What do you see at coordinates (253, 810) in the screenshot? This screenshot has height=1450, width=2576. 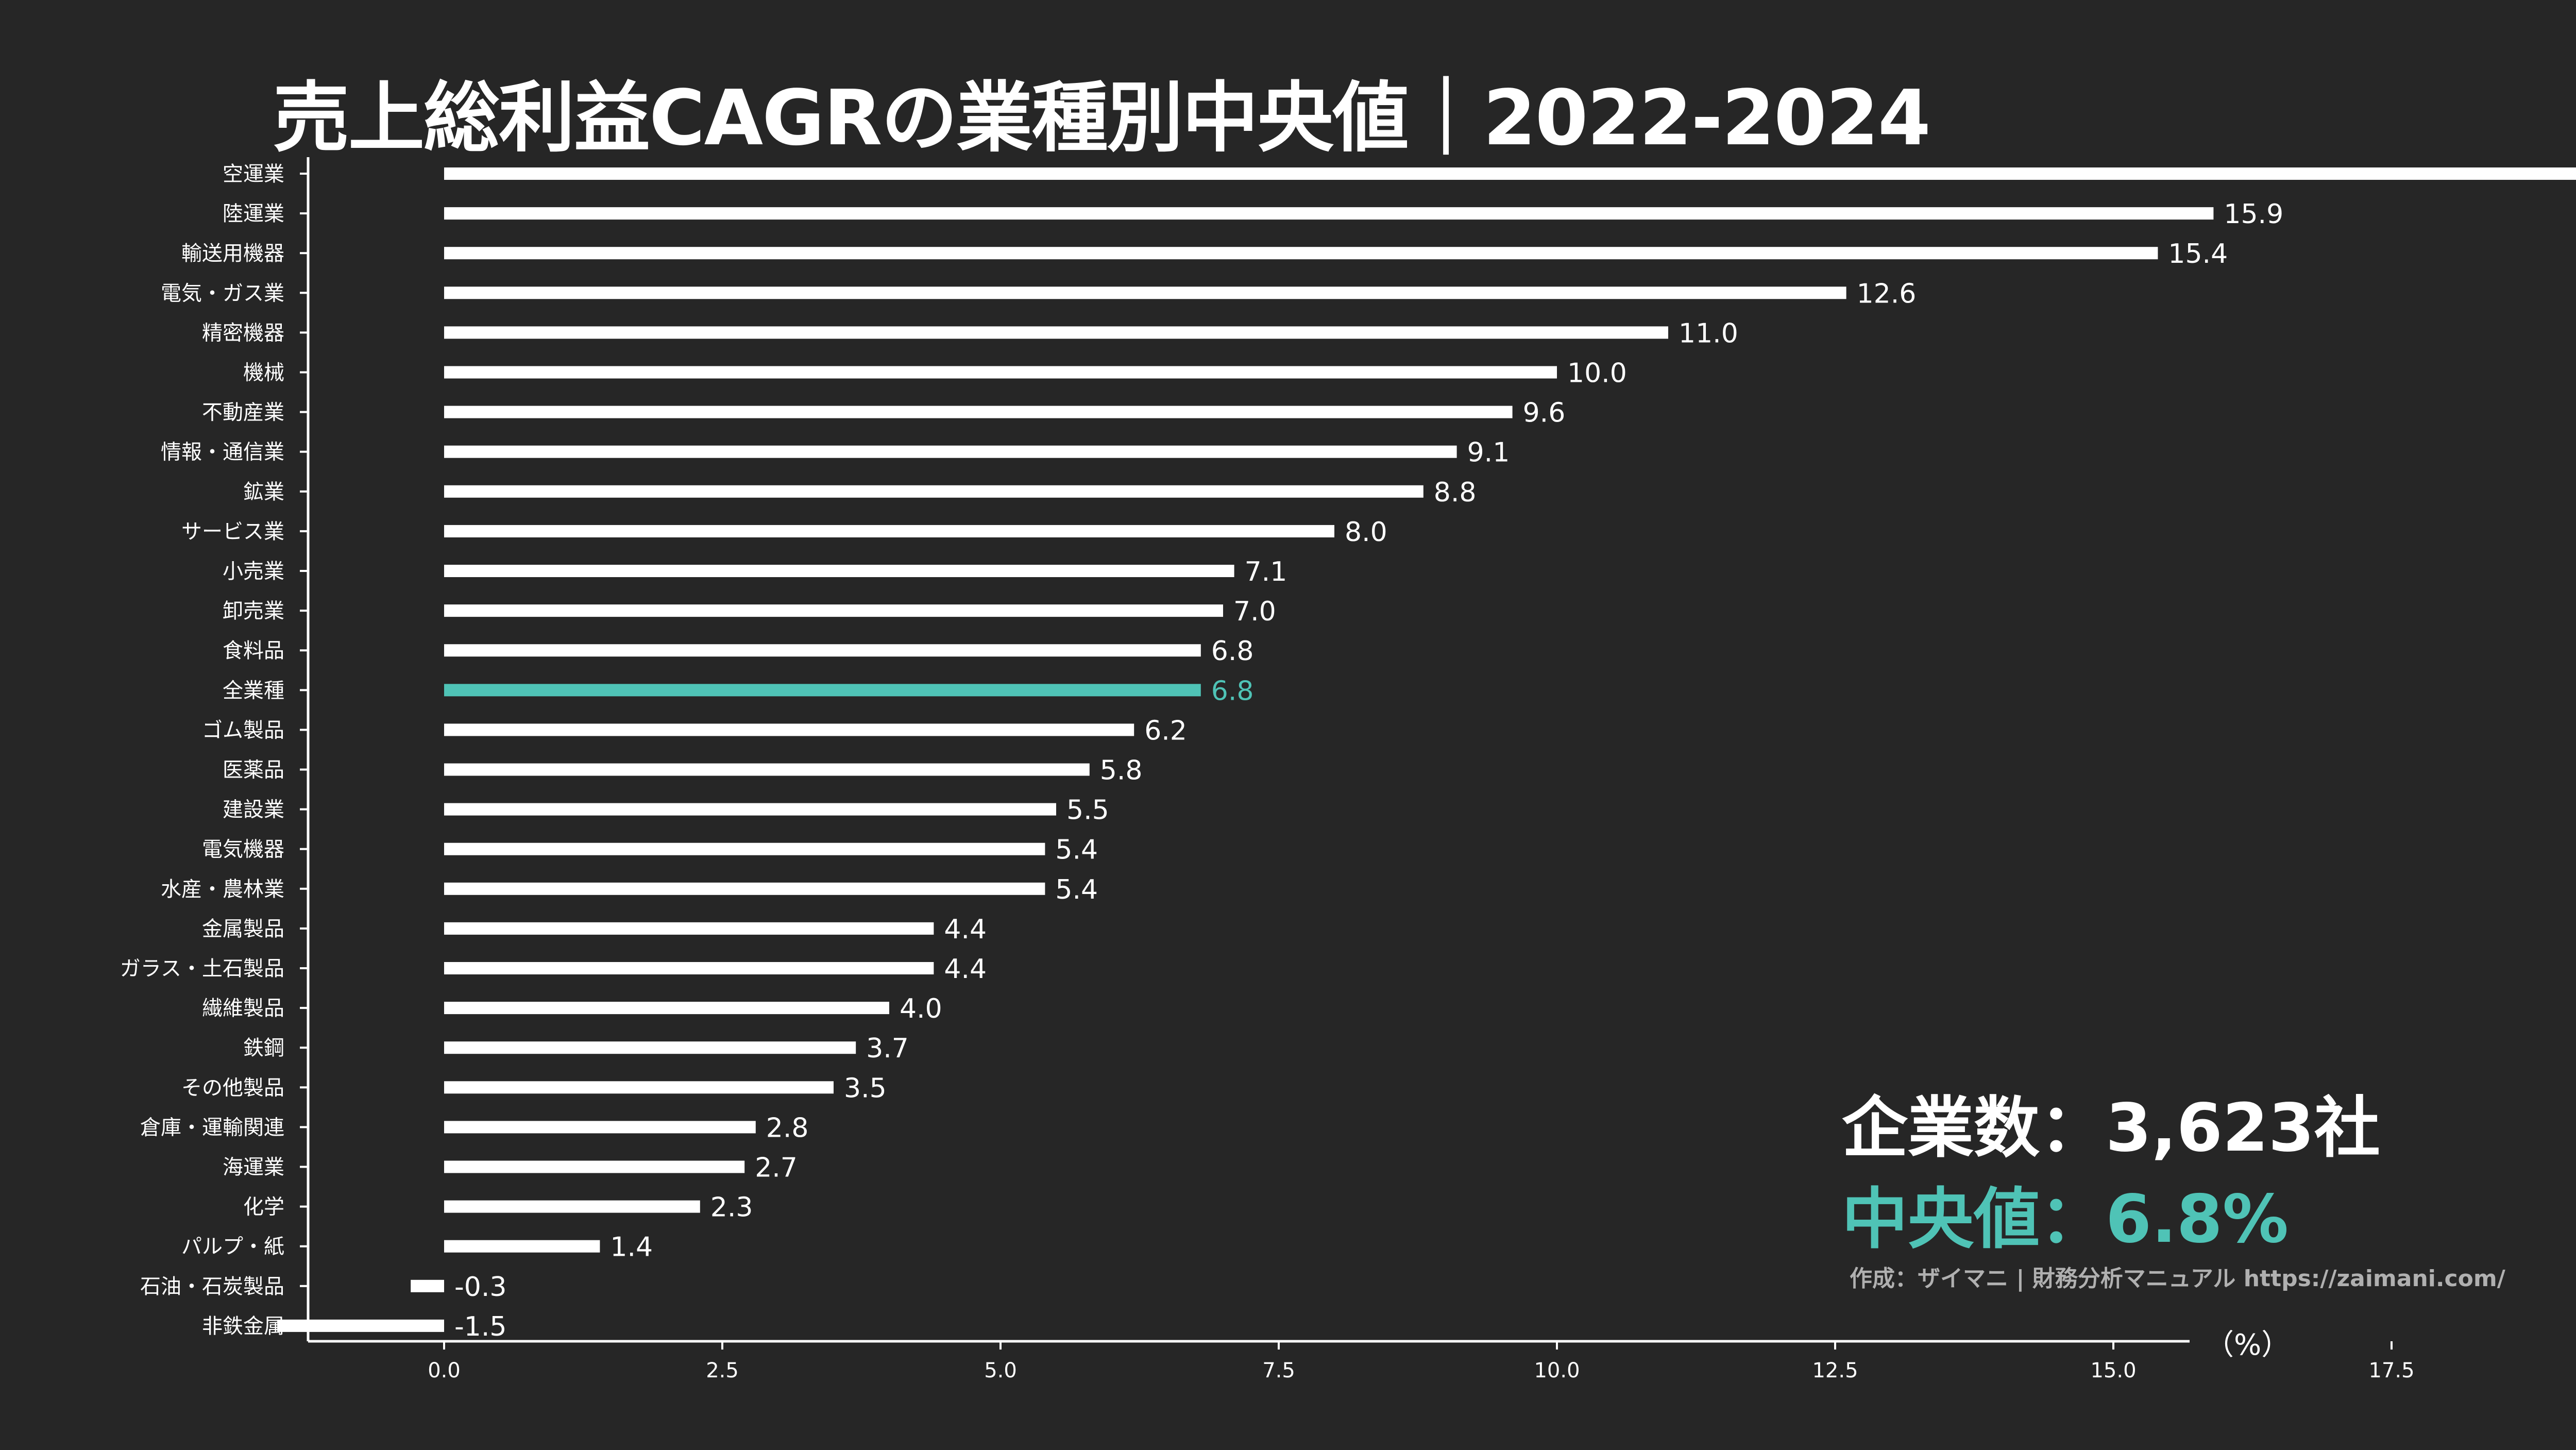 I see `category-label: 建設業` at bounding box center [253, 810].